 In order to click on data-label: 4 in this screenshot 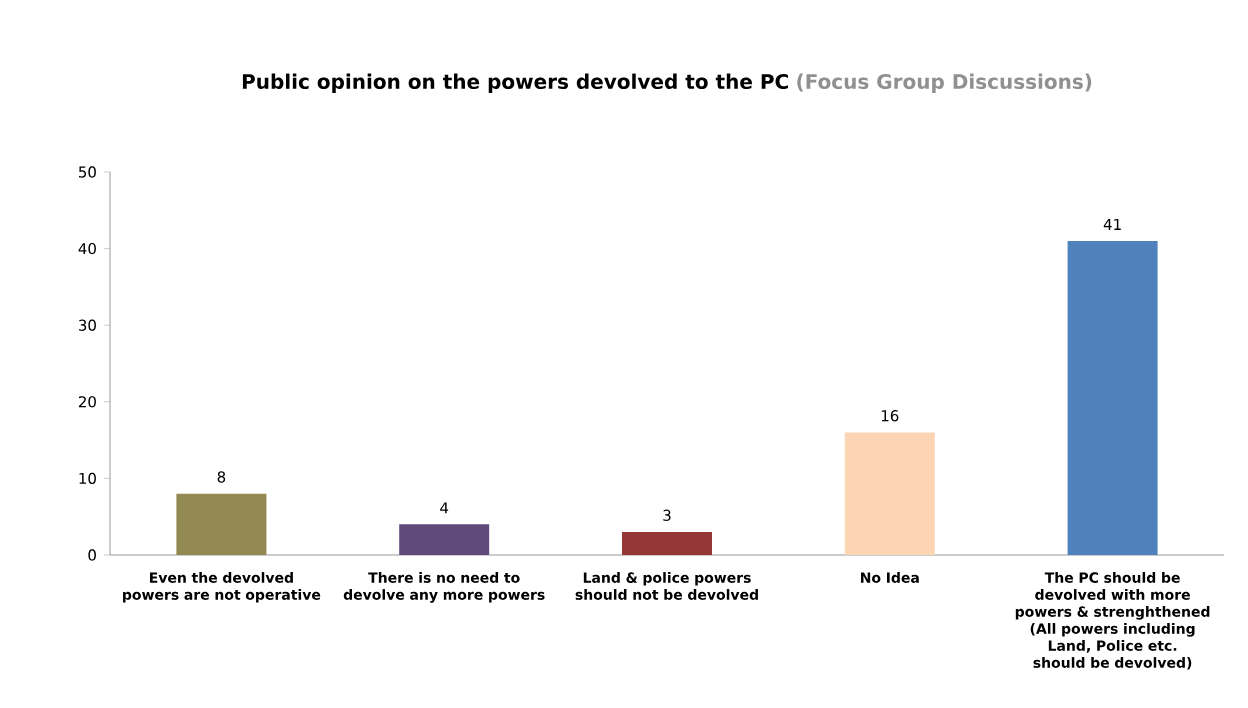, I will do `click(444, 508)`.